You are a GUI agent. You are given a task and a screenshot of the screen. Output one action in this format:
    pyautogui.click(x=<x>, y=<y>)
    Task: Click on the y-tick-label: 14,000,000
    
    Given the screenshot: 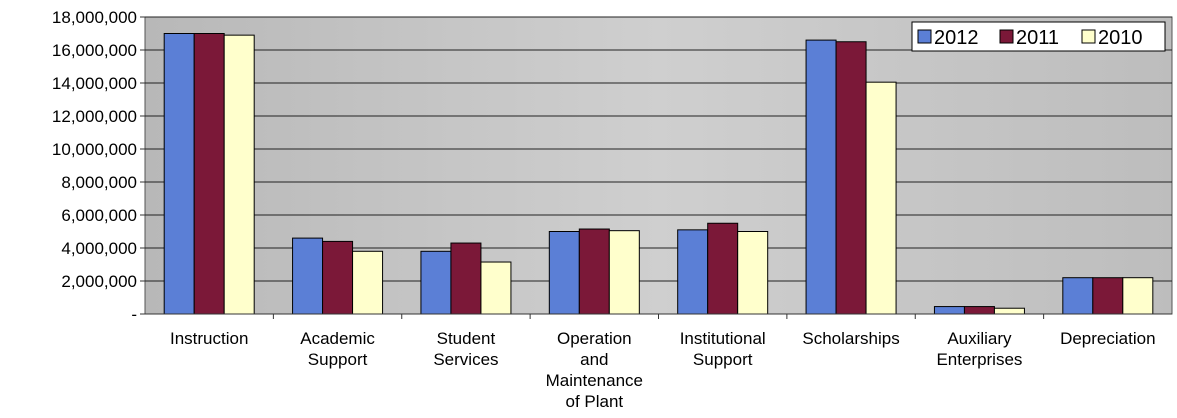 What is the action you would take?
    pyautogui.click(x=94, y=83)
    